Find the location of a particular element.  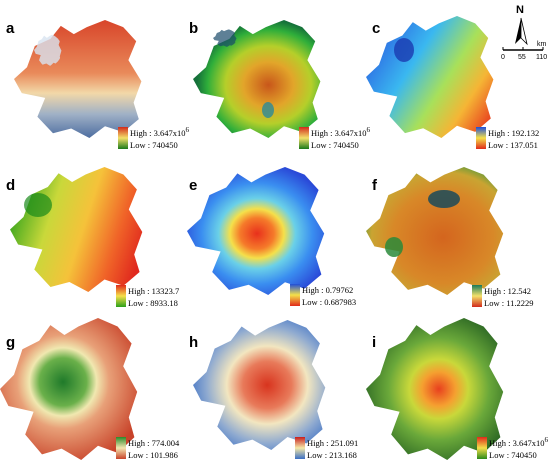

panel-i: i High : 3.647x106 Low : 740450 is located at coordinates (457, 392).